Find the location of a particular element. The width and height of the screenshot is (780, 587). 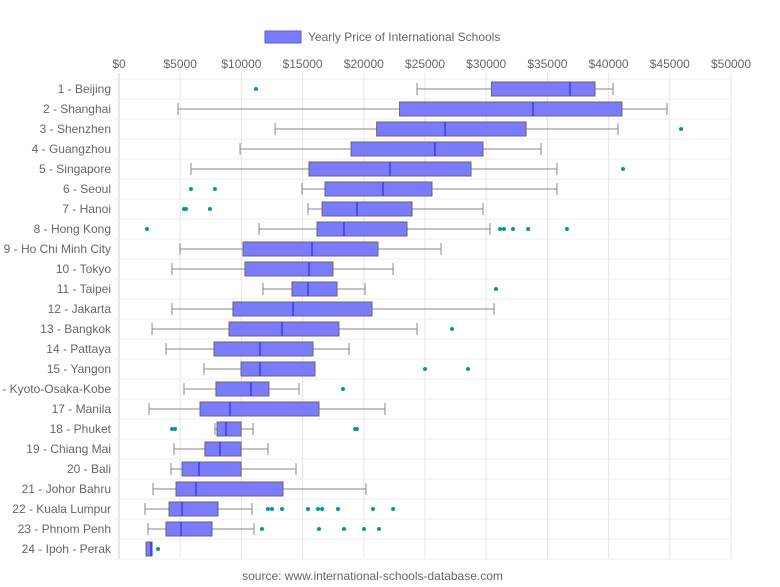

x-tick-label: $5000 is located at coordinates (181, 64).